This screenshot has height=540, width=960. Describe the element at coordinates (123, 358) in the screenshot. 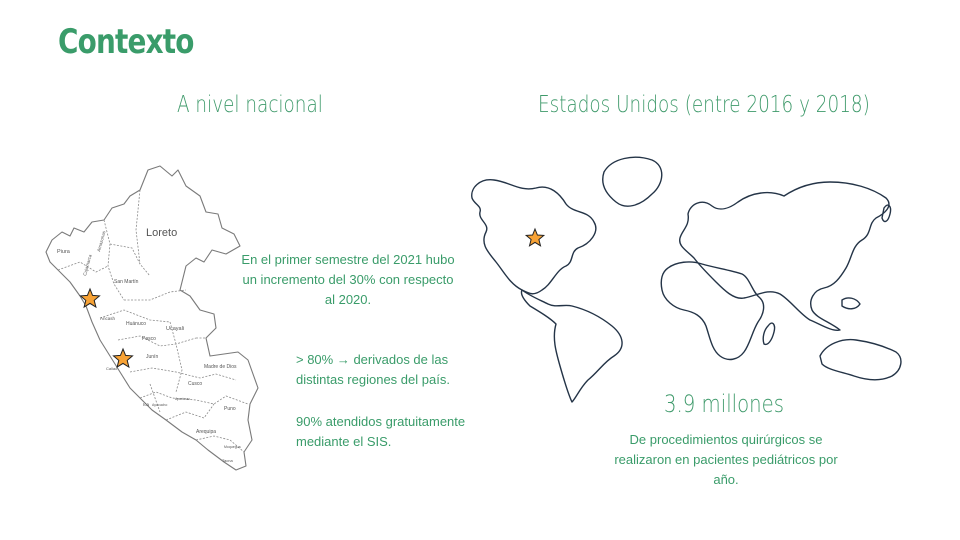

I see `star-marker-lima-icon` at that location.